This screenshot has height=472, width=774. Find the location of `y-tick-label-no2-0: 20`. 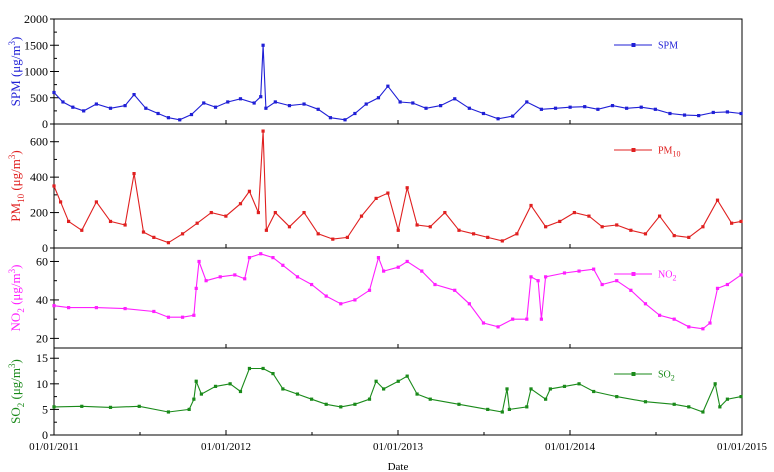

y-tick-label-no2-0: 20 is located at coordinates (42, 338).